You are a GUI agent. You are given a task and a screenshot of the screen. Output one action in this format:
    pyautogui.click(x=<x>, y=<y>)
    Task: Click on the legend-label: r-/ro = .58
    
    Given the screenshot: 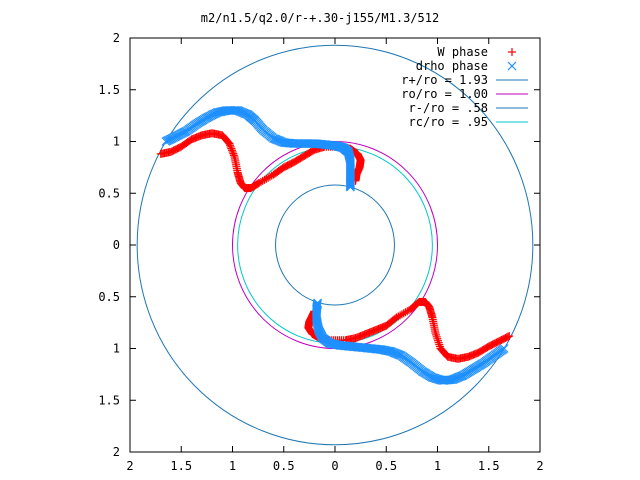 What is the action you would take?
    pyautogui.click(x=448, y=108)
    